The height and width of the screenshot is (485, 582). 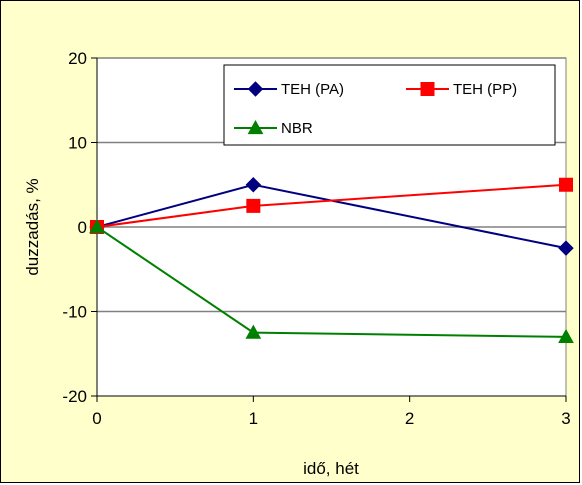 I want to click on legend-box, so click(x=389, y=105).